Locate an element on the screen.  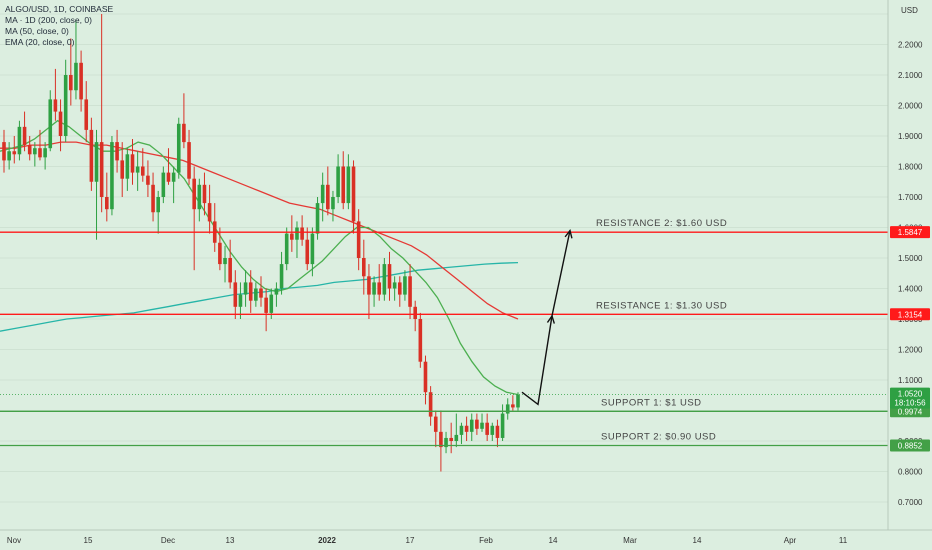
price-tag-text: 1.5847 is located at coordinates (910, 232).